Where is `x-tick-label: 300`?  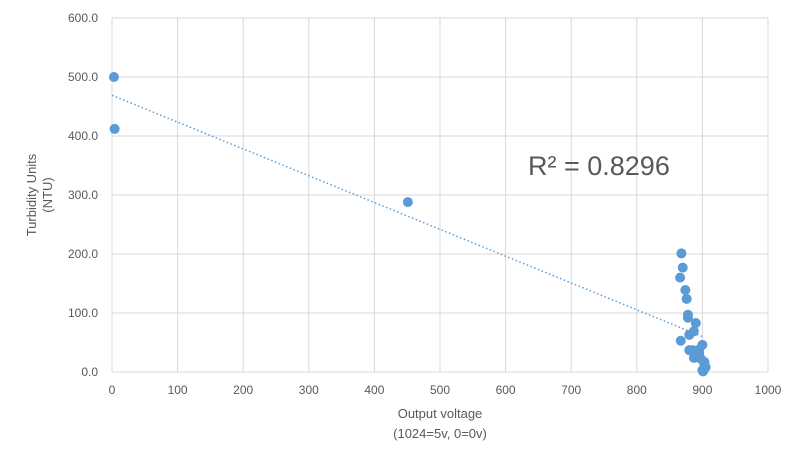 x-tick-label: 300 is located at coordinates (309, 390).